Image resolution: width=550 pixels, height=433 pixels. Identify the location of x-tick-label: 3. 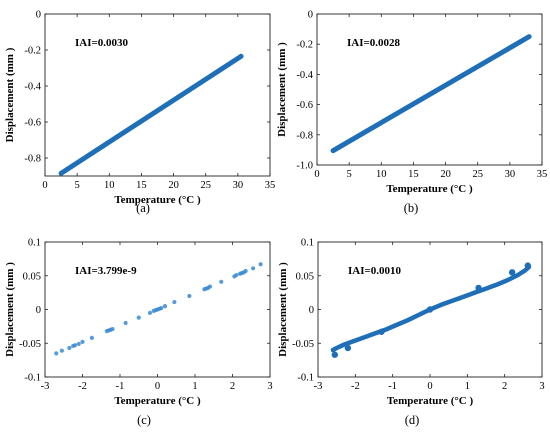
(269, 386).